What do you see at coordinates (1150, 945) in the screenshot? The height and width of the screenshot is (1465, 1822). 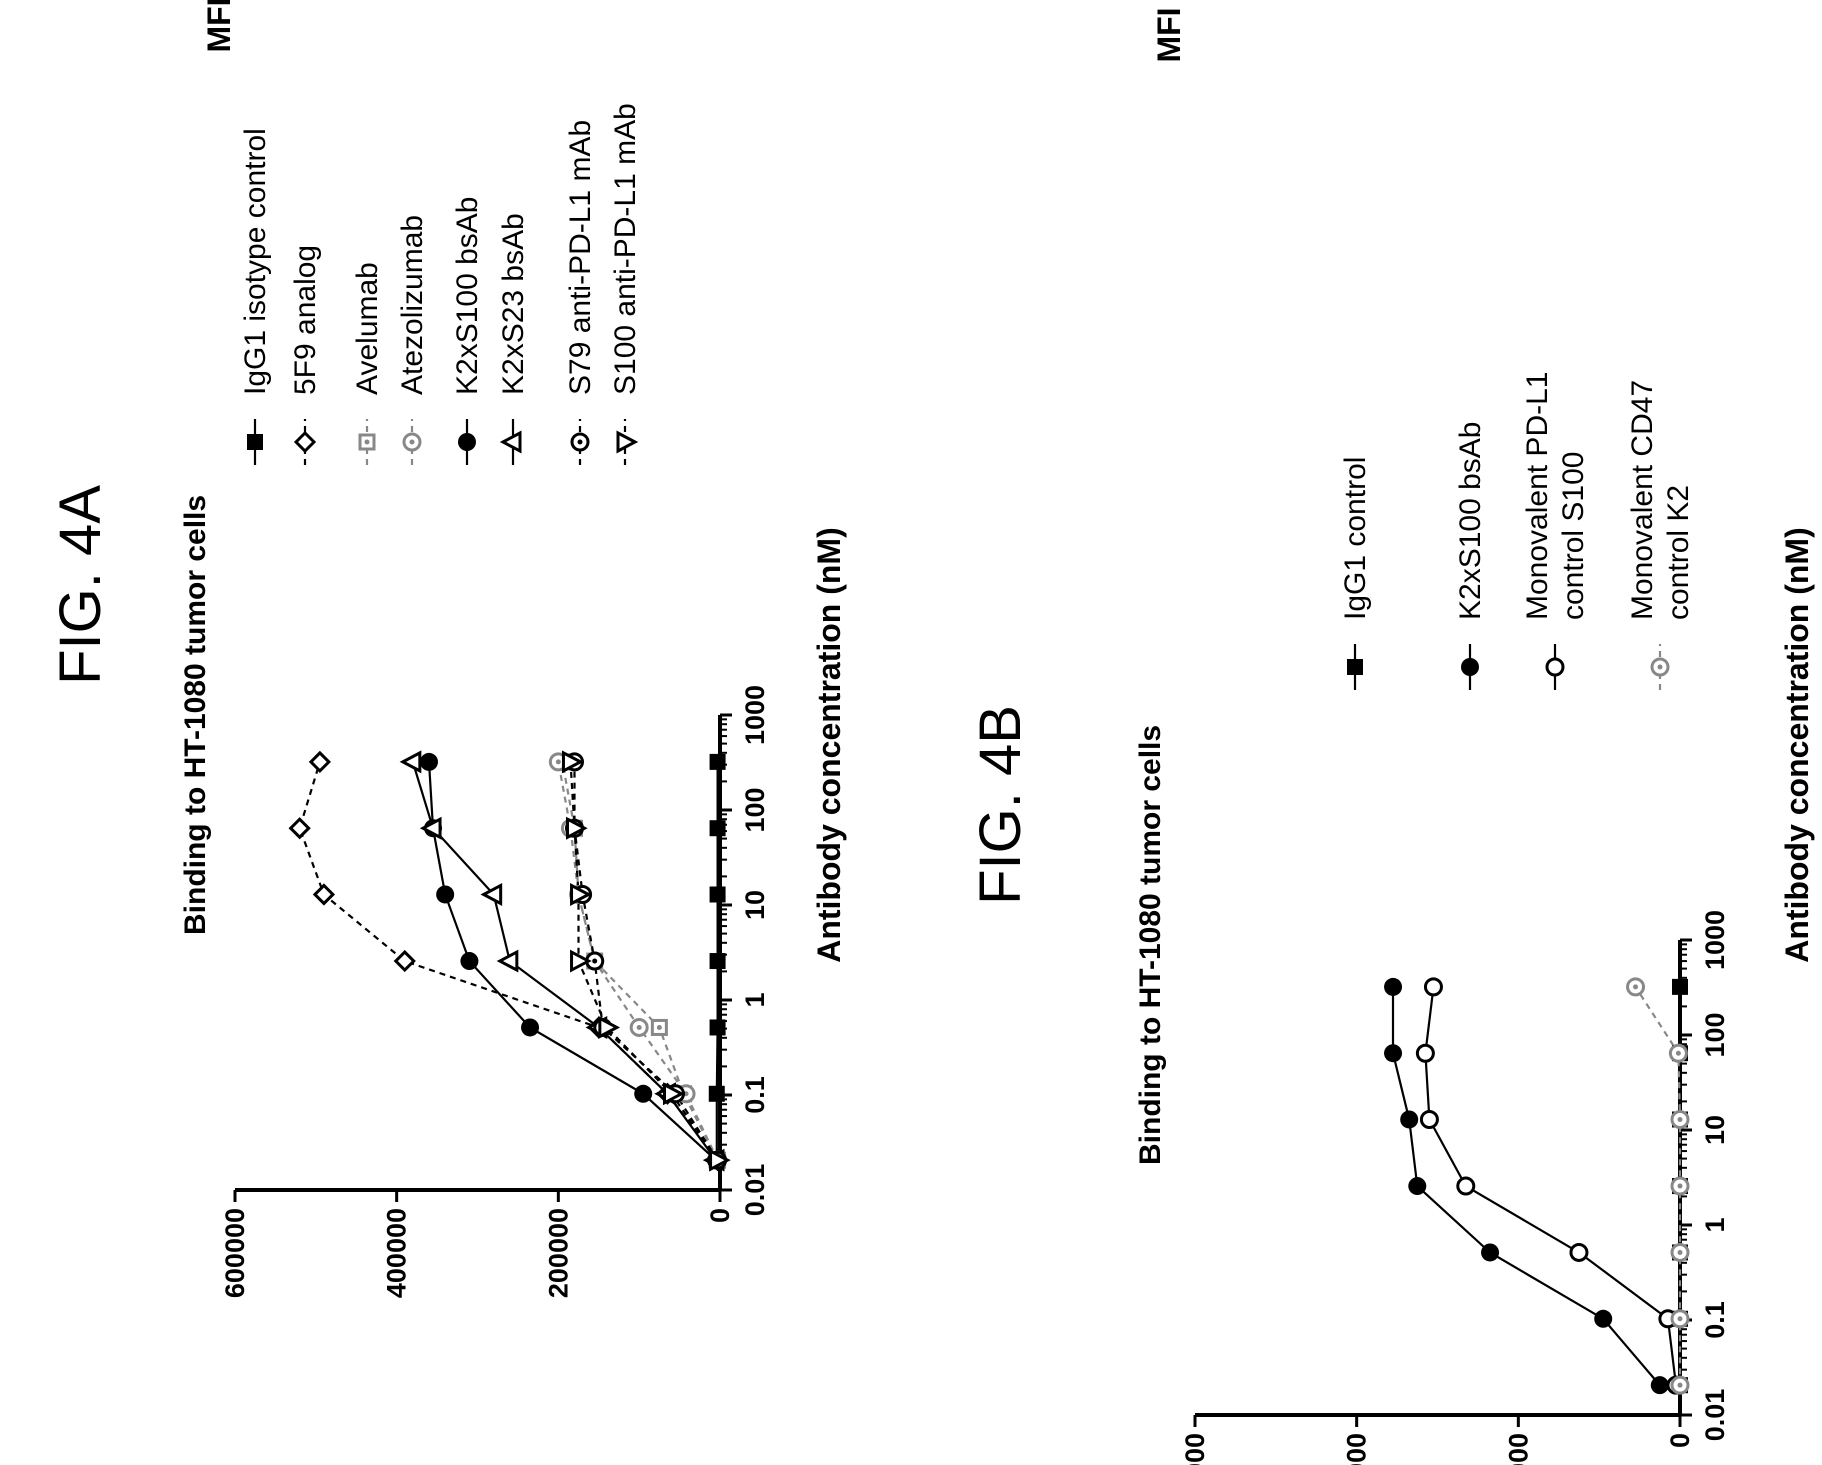 I see `chart-4b-title: Binding to HT-1080 tumor cells` at bounding box center [1150, 945].